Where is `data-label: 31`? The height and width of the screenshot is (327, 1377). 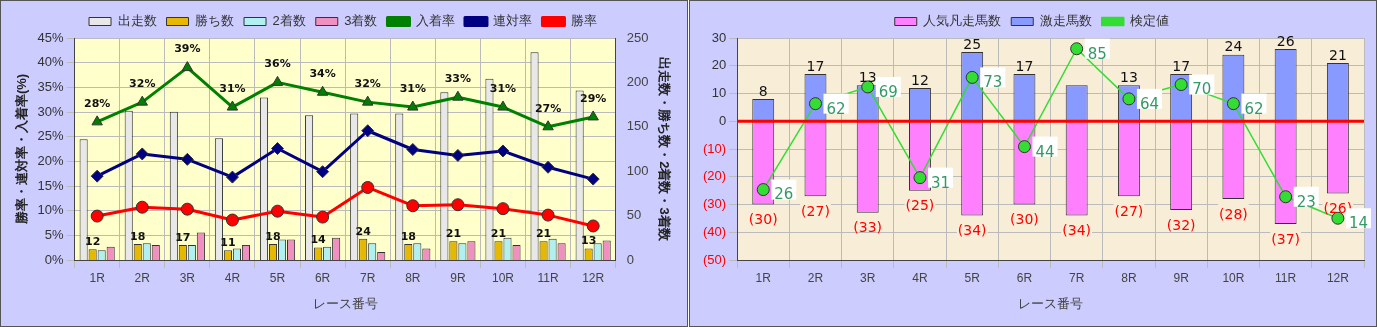 data-label: 31 is located at coordinates (940, 182).